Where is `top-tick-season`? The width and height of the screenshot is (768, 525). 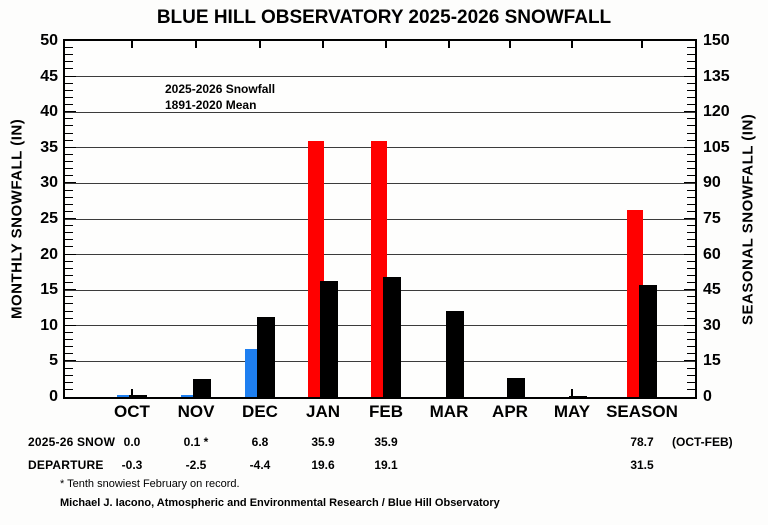 top-tick-season is located at coordinates (642, 44).